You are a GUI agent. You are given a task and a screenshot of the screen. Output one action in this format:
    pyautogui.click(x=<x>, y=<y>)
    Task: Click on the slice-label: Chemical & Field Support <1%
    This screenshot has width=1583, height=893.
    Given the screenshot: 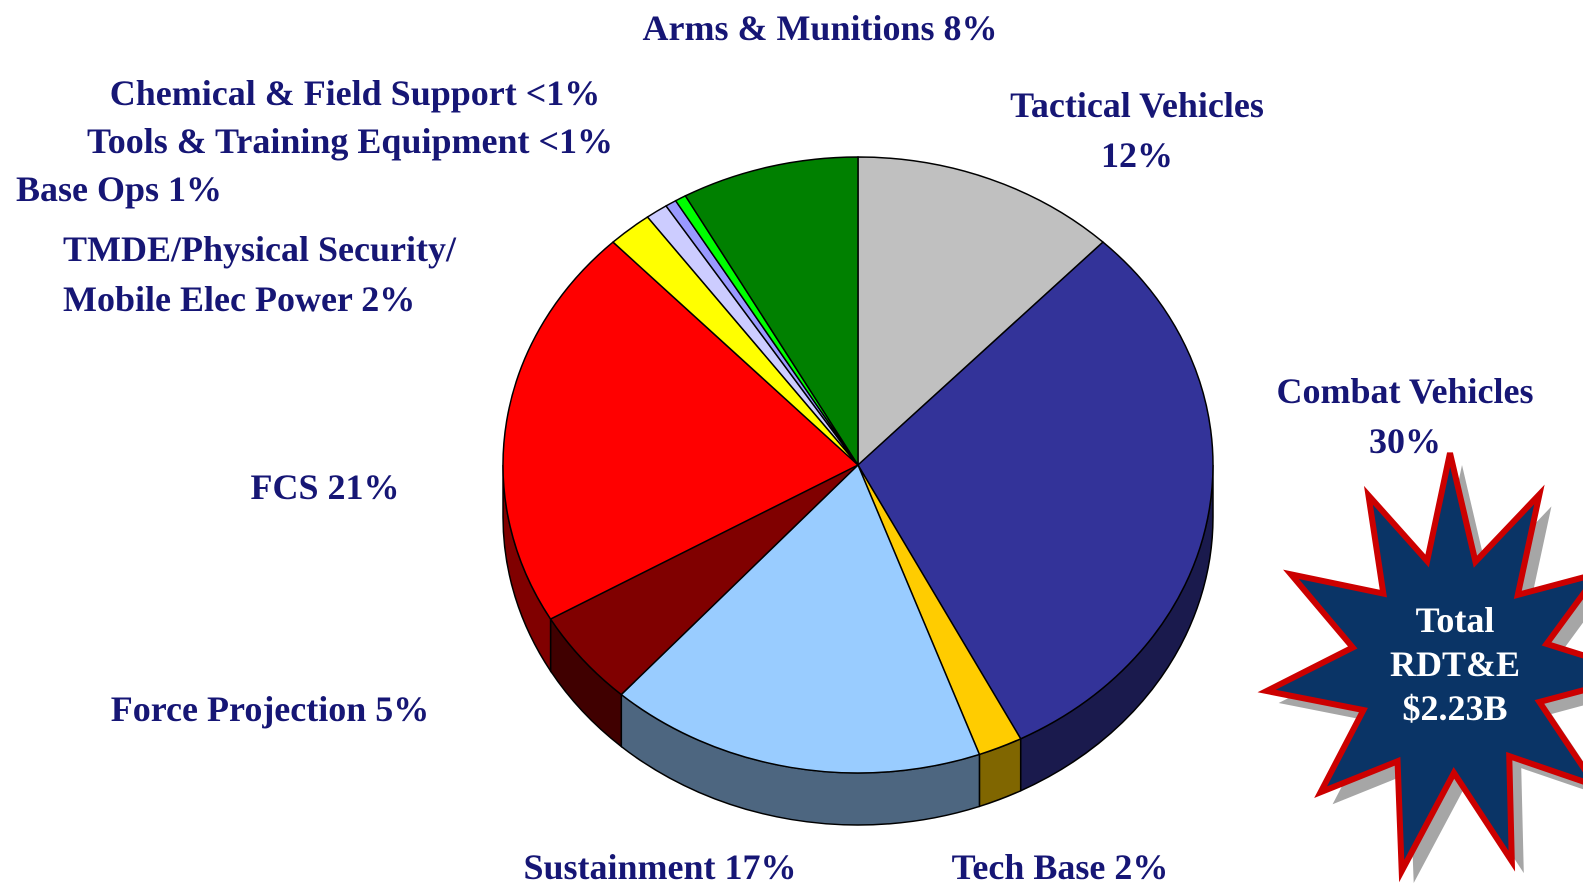 What is the action you would take?
    pyautogui.click(x=355, y=93)
    